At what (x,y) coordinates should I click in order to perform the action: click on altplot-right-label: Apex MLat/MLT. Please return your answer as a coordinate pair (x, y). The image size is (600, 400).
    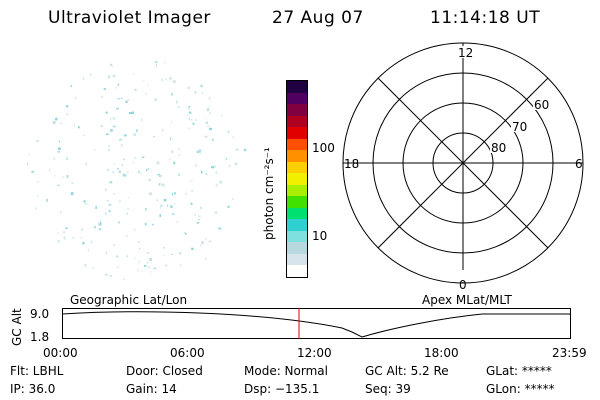
    Looking at the image, I should click on (467, 300).